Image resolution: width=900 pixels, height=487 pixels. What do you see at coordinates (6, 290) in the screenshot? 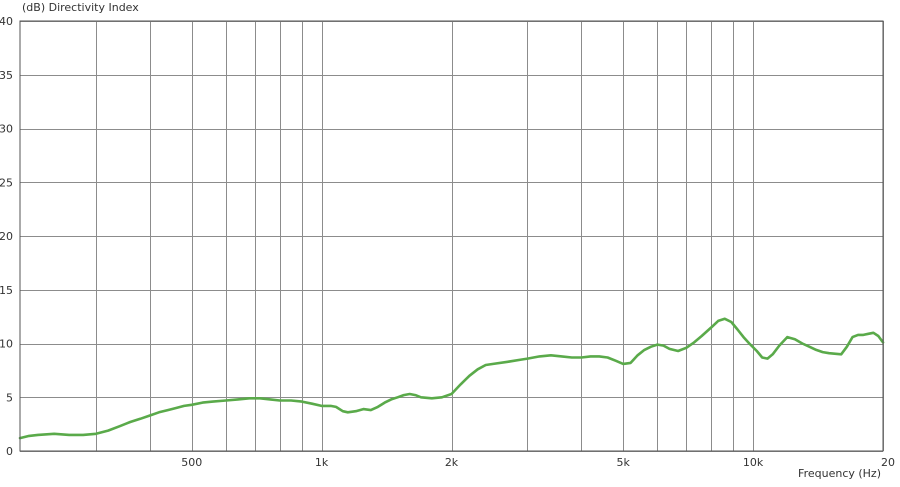
I see `y-tick-label: 15` at bounding box center [6, 290].